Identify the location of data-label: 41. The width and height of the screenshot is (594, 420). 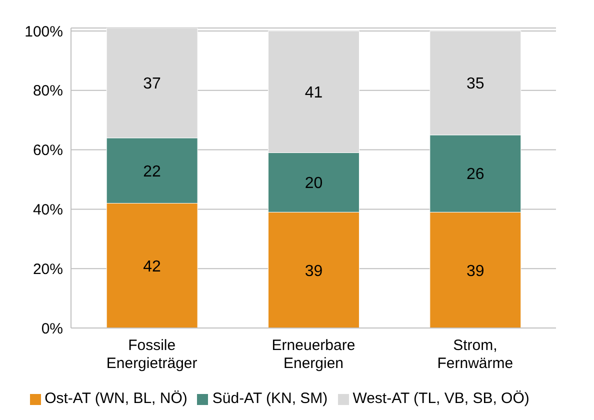
(313, 93).